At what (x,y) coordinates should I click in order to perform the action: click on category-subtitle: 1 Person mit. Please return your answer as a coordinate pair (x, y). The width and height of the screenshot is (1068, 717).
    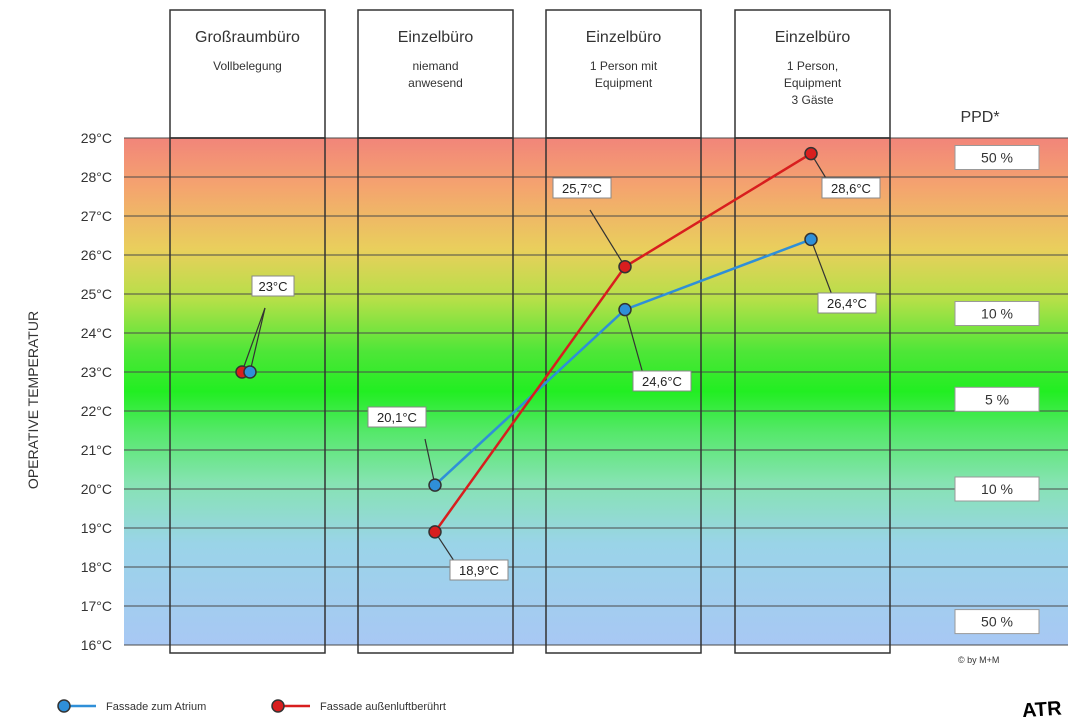
    Looking at the image, I should click on (624, 66).